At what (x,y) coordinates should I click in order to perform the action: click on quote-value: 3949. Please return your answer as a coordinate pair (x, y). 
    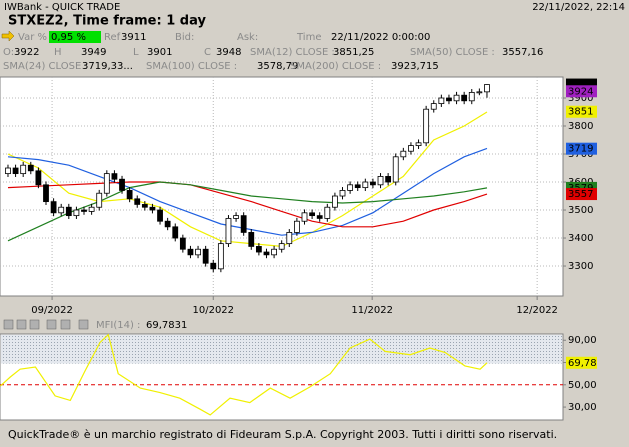
    Looking at the image, I should click on (93, 52).